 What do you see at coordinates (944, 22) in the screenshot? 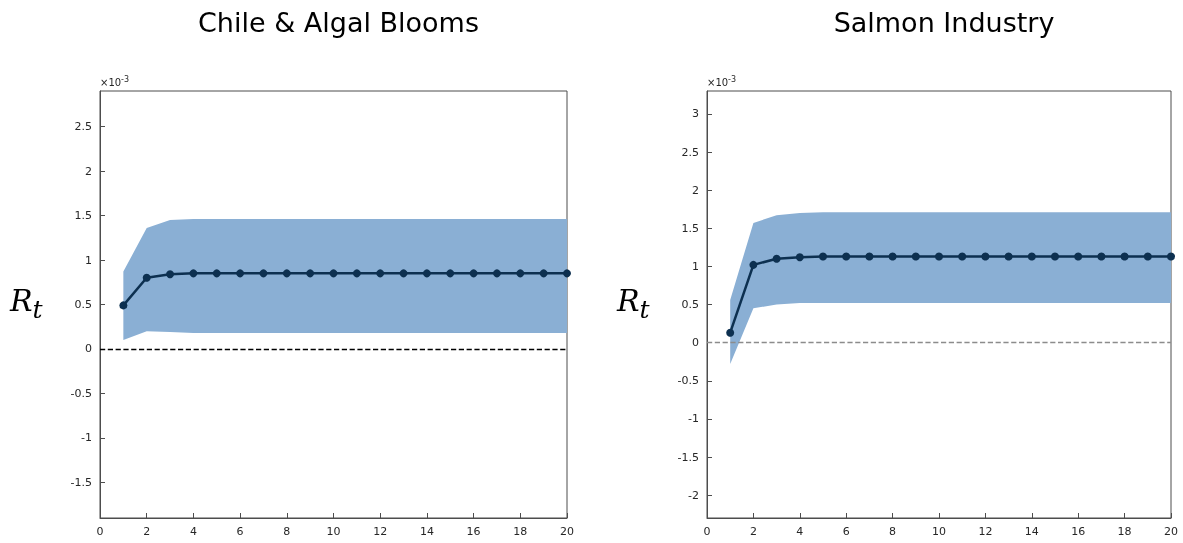
I see `chart-title: Salmon Industry` at bounding box center [944, 22].